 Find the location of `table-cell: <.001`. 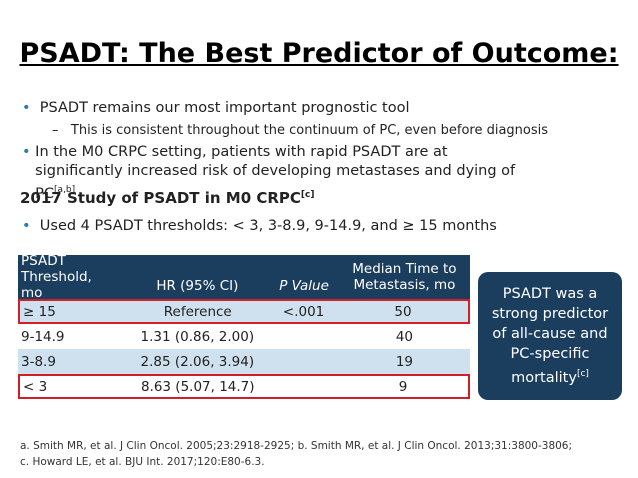

table-cell: <.001 is located at coordinates (303, 311).